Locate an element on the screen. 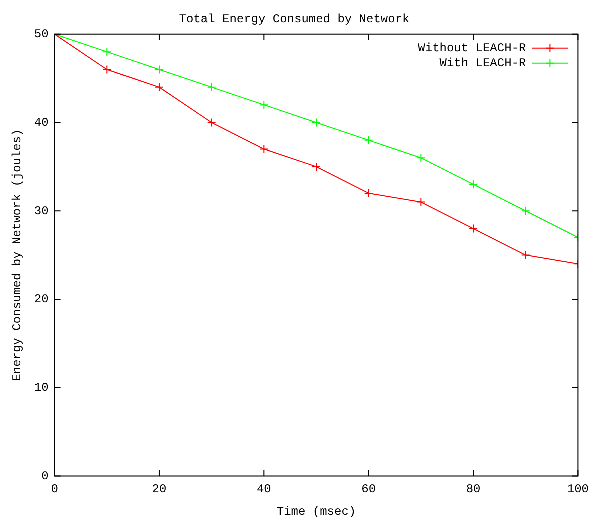 The width and height of the screenshot is (595, 523). legend-label: Without LEACH-R is located at coordinates (472, 49).